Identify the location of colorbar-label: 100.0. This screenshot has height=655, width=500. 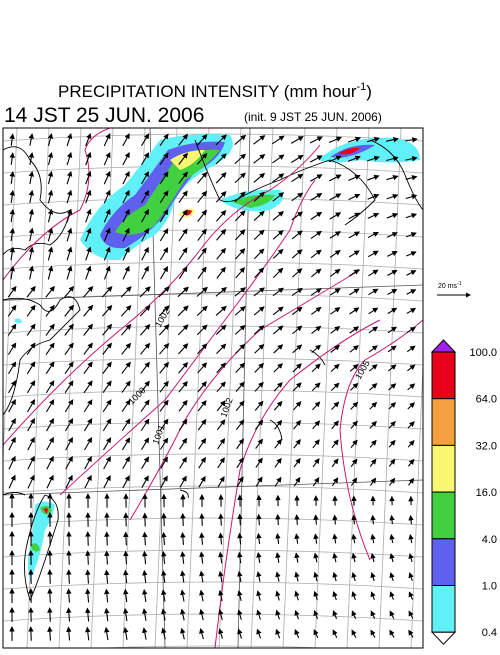
(483, 353).